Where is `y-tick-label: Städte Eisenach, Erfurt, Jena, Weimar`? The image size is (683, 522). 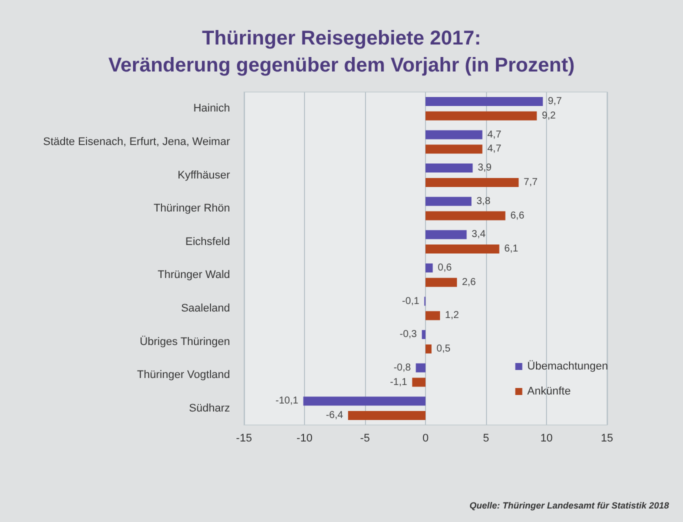
y-tick-label: Städte Eisenach, Erfurt, Jena, Weimar is located at coordinates (136, 142).